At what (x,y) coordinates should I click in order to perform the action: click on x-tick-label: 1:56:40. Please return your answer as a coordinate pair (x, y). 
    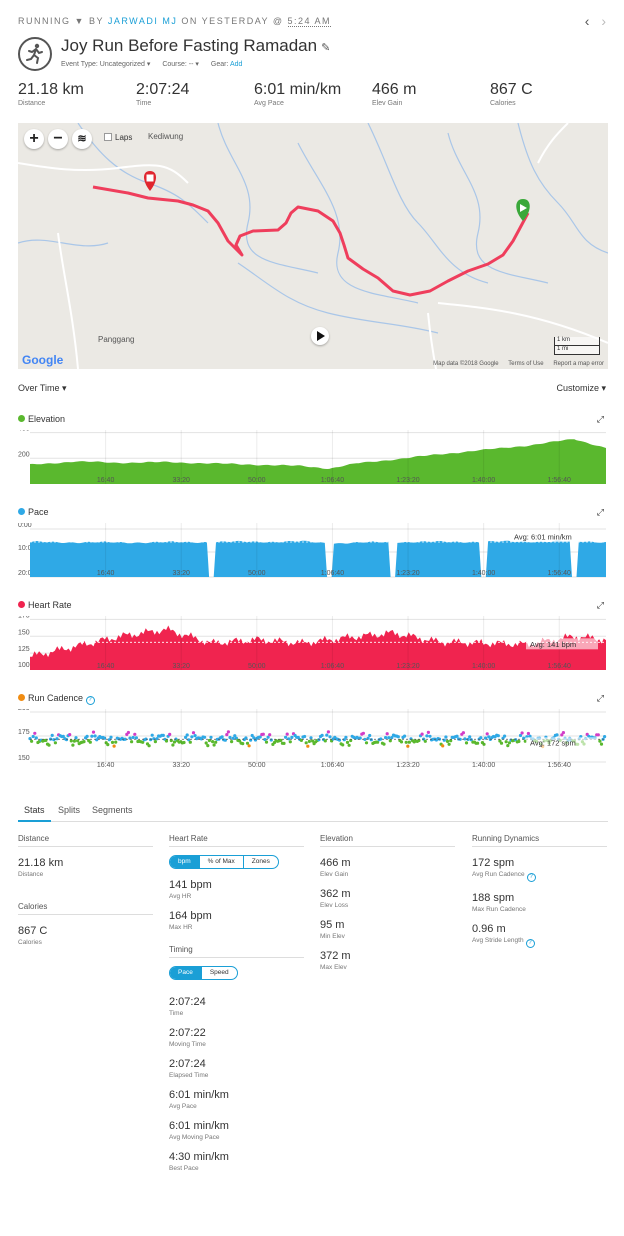
    Looking at the image, I should click on (559, 666).